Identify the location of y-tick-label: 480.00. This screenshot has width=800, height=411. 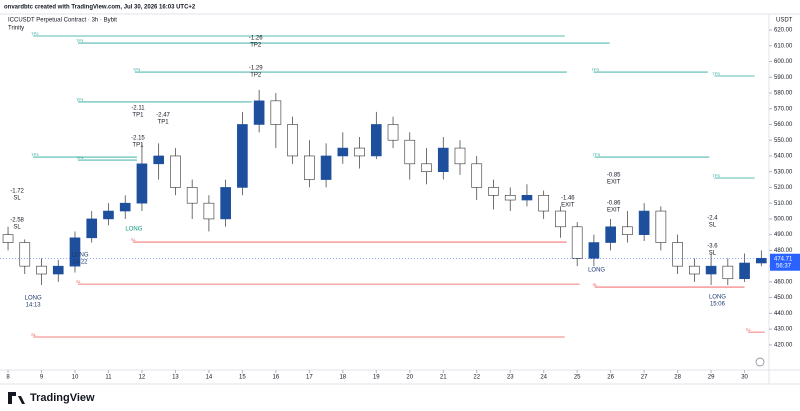
(783, 251).